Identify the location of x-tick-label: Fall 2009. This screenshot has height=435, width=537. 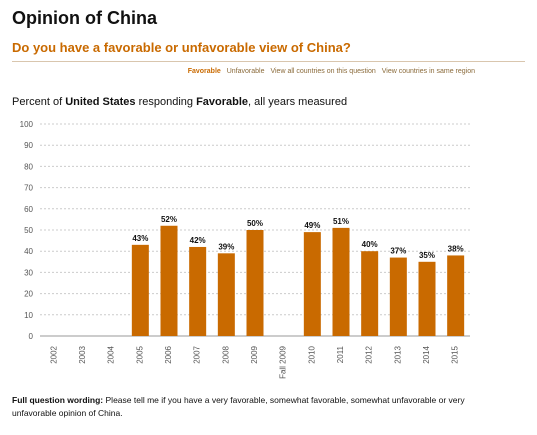
(283, 361).